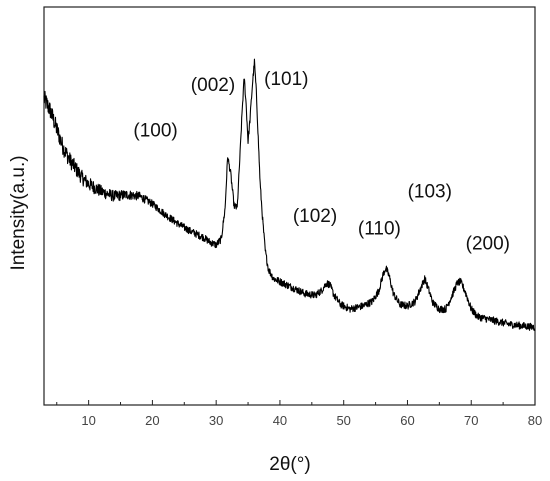  Describe the element at coordinates (286, 79) in the screenshot. I see `peak-label: (101)` at that location.